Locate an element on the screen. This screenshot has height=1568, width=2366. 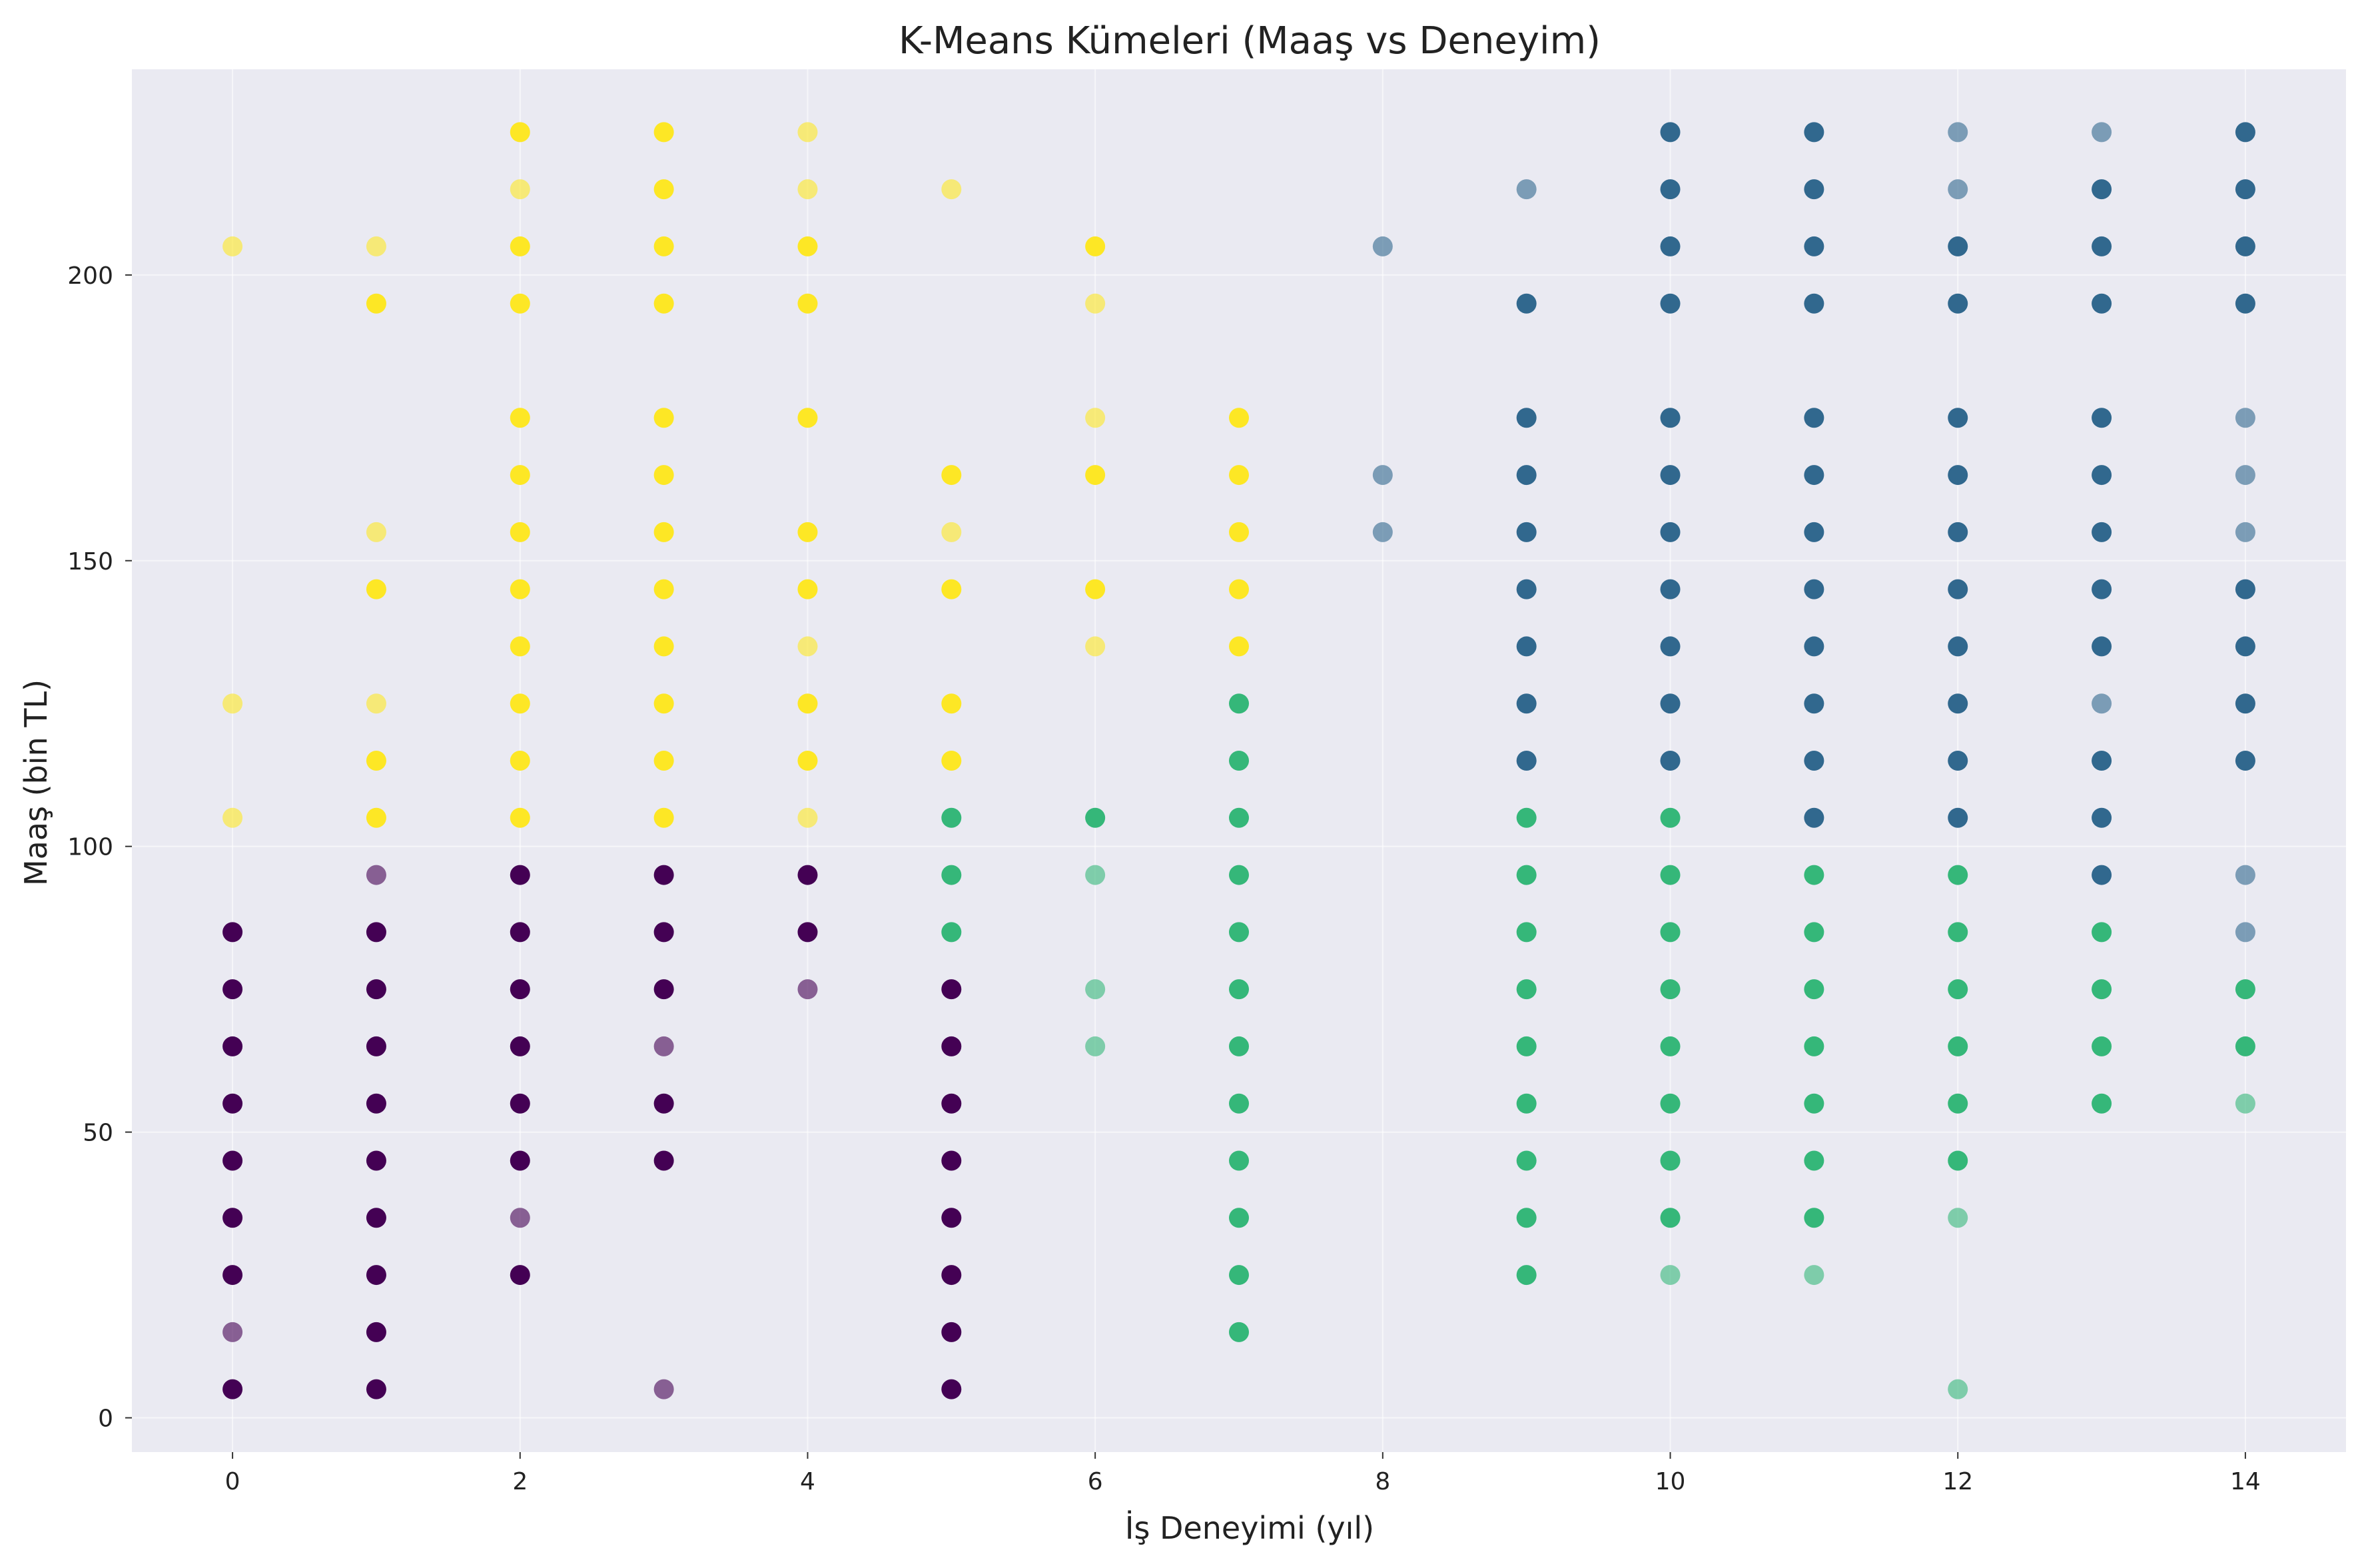
x-axis-label: İş Deneyimi (yıl) is located at coordinates (1249, 1528).